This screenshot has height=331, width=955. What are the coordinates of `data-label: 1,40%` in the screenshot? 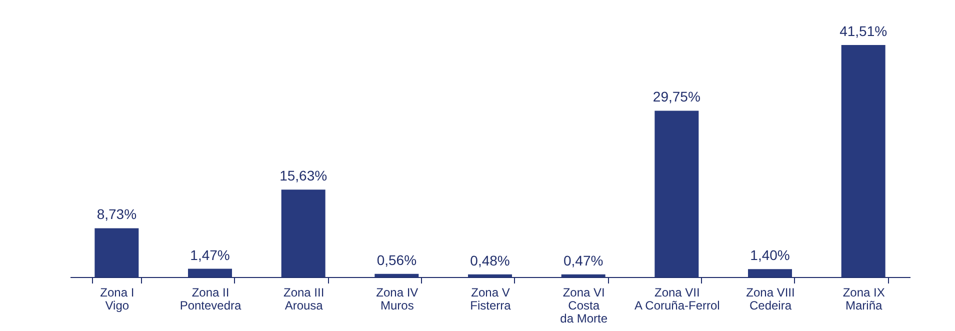 It's located at (770, 255).